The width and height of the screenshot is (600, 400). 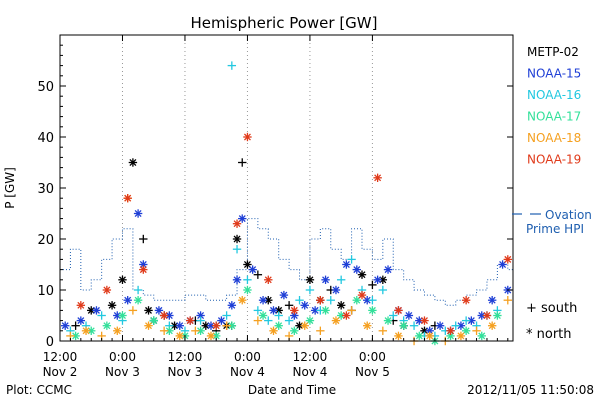 I want to click on legend-entry-metp-02: METP-02, so click(x=553, y=52).